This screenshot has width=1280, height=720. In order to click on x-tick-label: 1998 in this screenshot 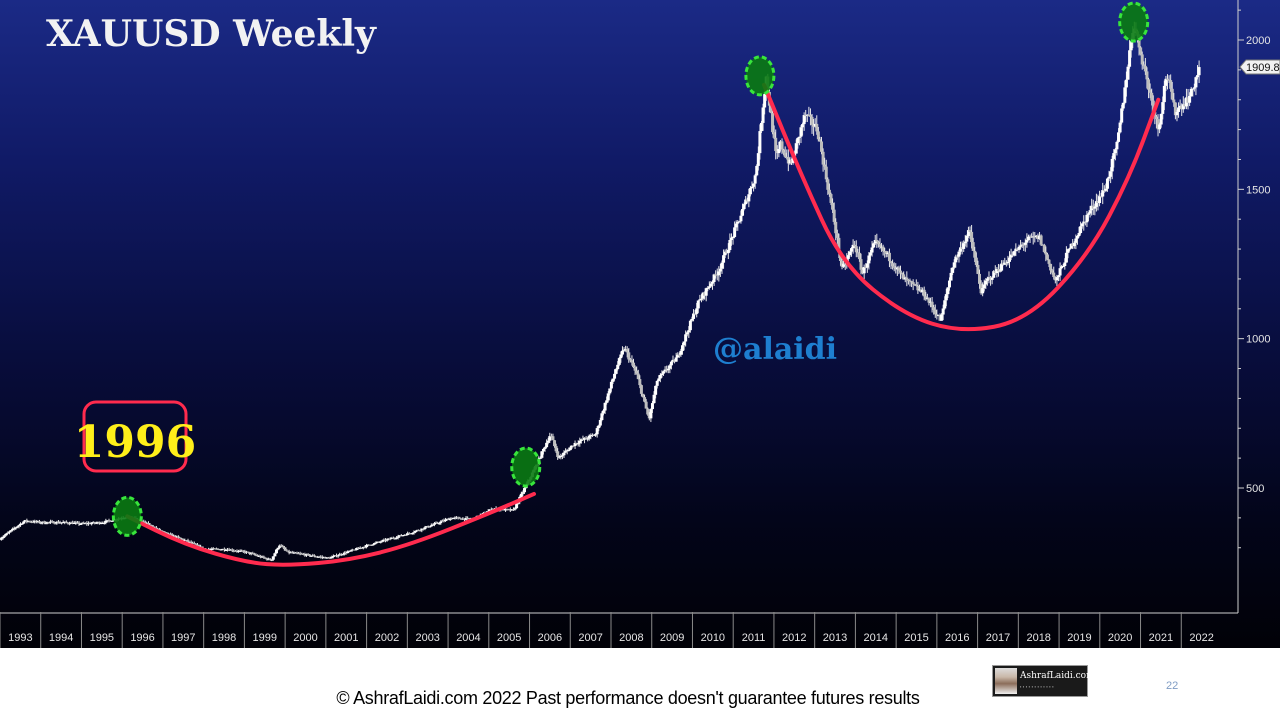, I will do `click(224, 638)`.